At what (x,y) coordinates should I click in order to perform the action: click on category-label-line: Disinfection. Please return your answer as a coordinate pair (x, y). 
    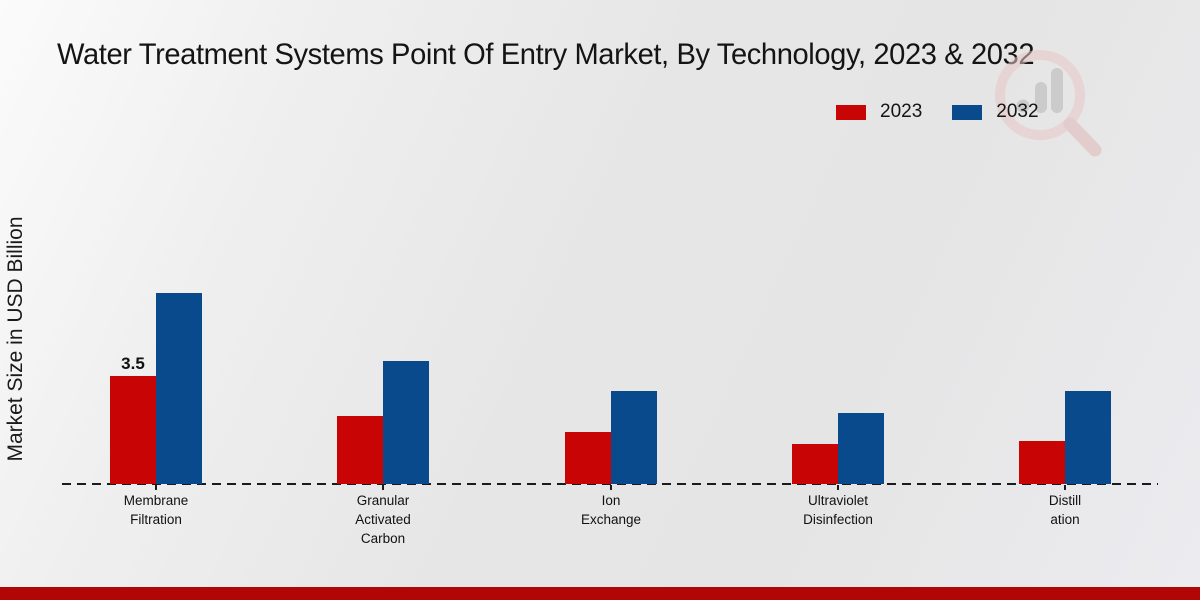
    Looking at the image, I should click on (838, 519).